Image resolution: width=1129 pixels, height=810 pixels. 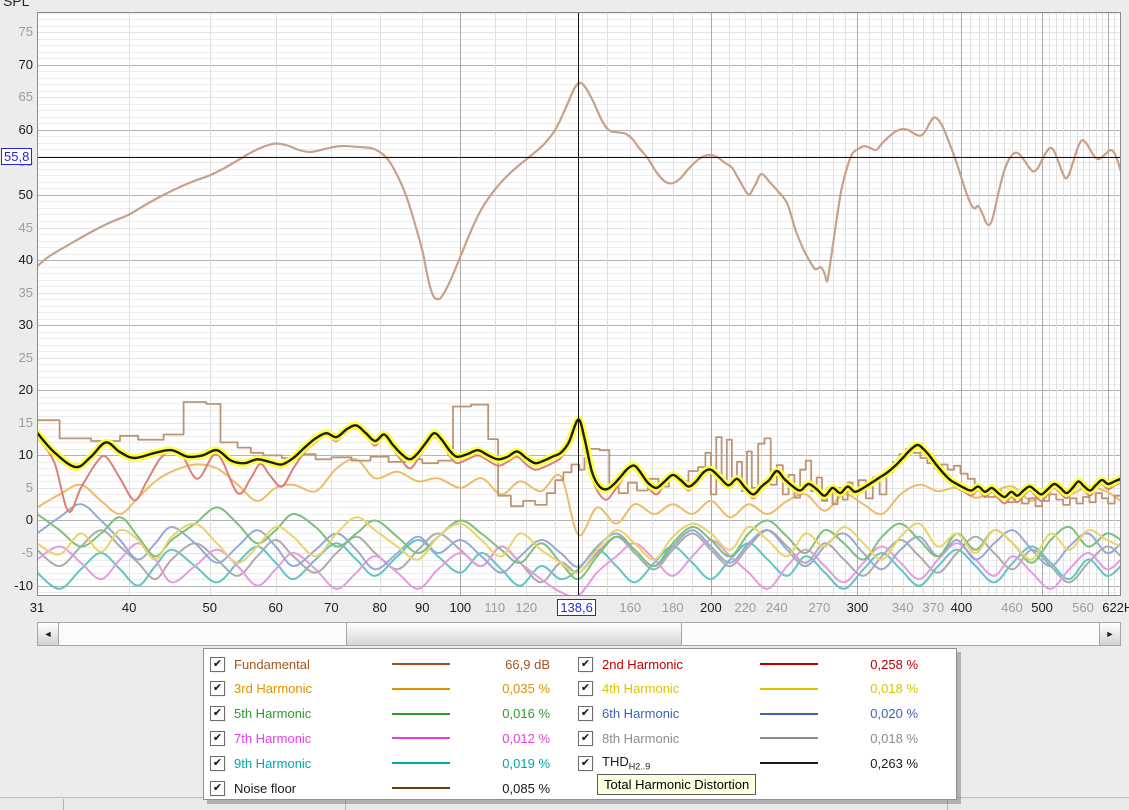 I want to click on x-tick-label: 200, so click(x=711, y=607).